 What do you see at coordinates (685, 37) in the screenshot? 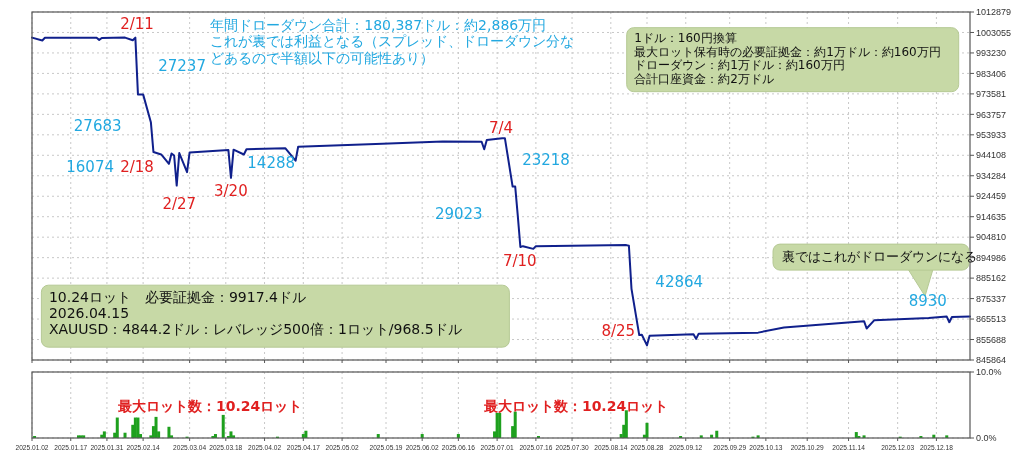
I see `annotation: 1ドル：160円換算` at bounding box center [685, 37].